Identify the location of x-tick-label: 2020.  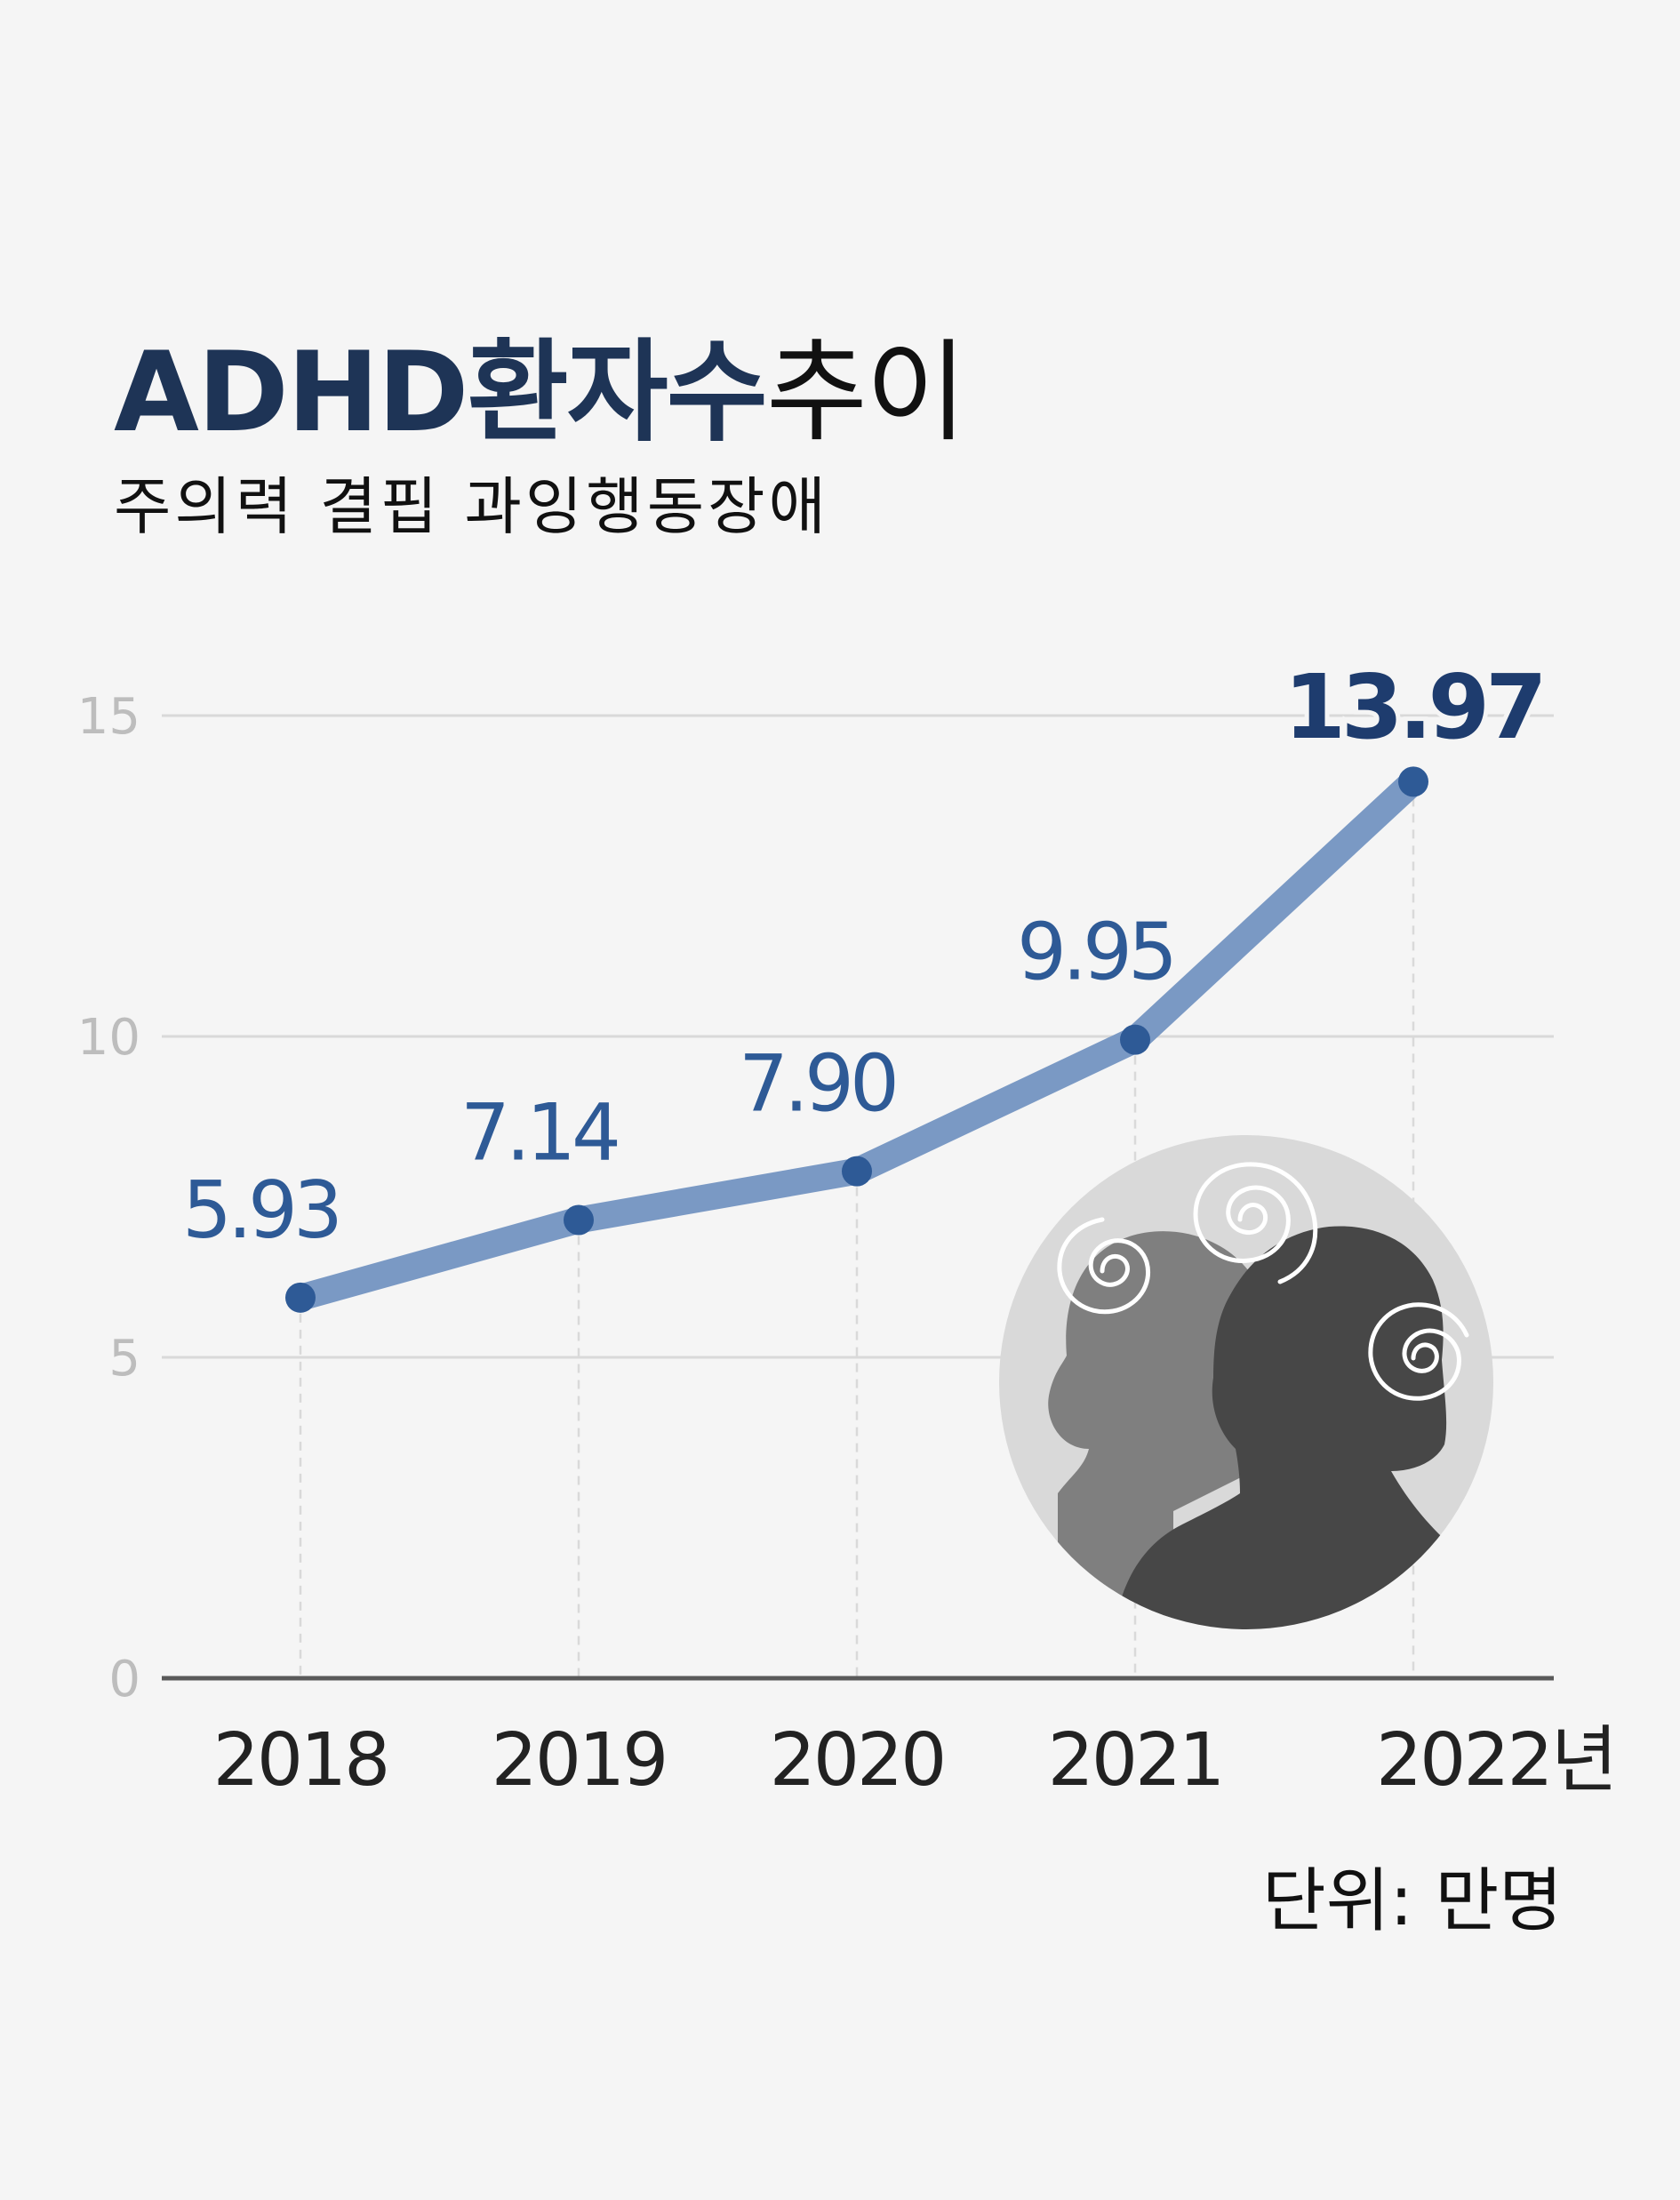
(857, 1760).